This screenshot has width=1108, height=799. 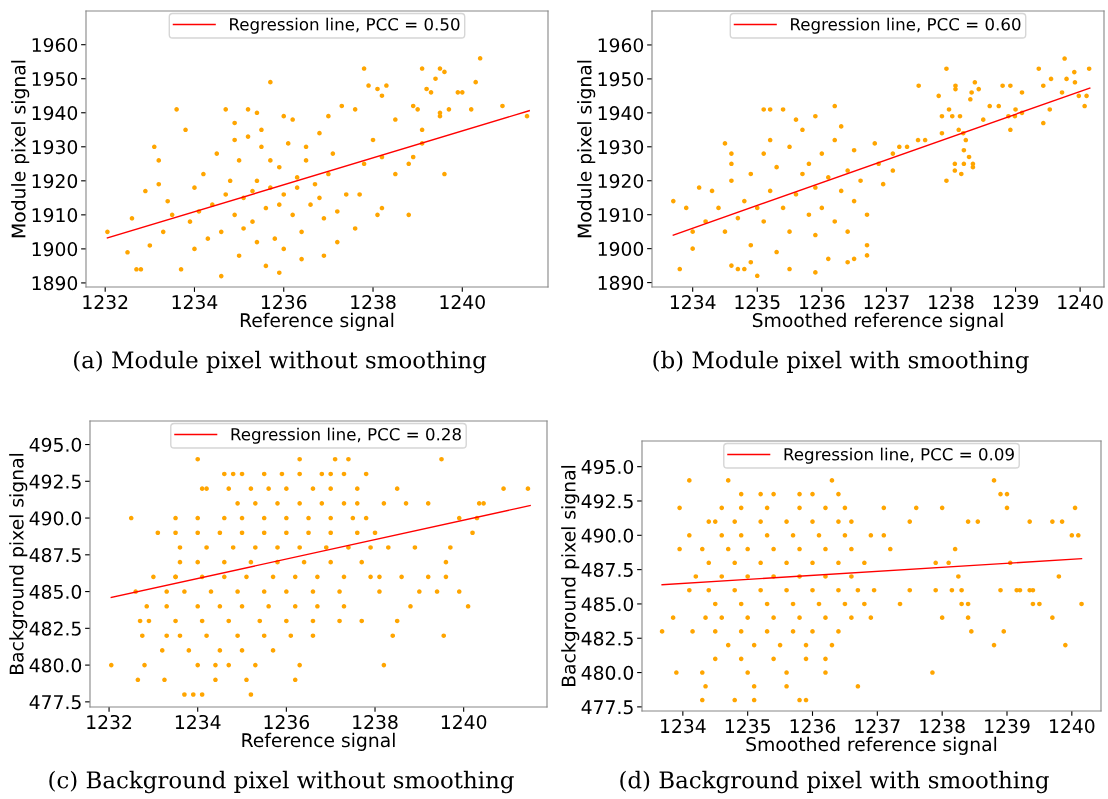 I want to click on text: (a) Module pixel without smoothing, so click(x=280, y=362).